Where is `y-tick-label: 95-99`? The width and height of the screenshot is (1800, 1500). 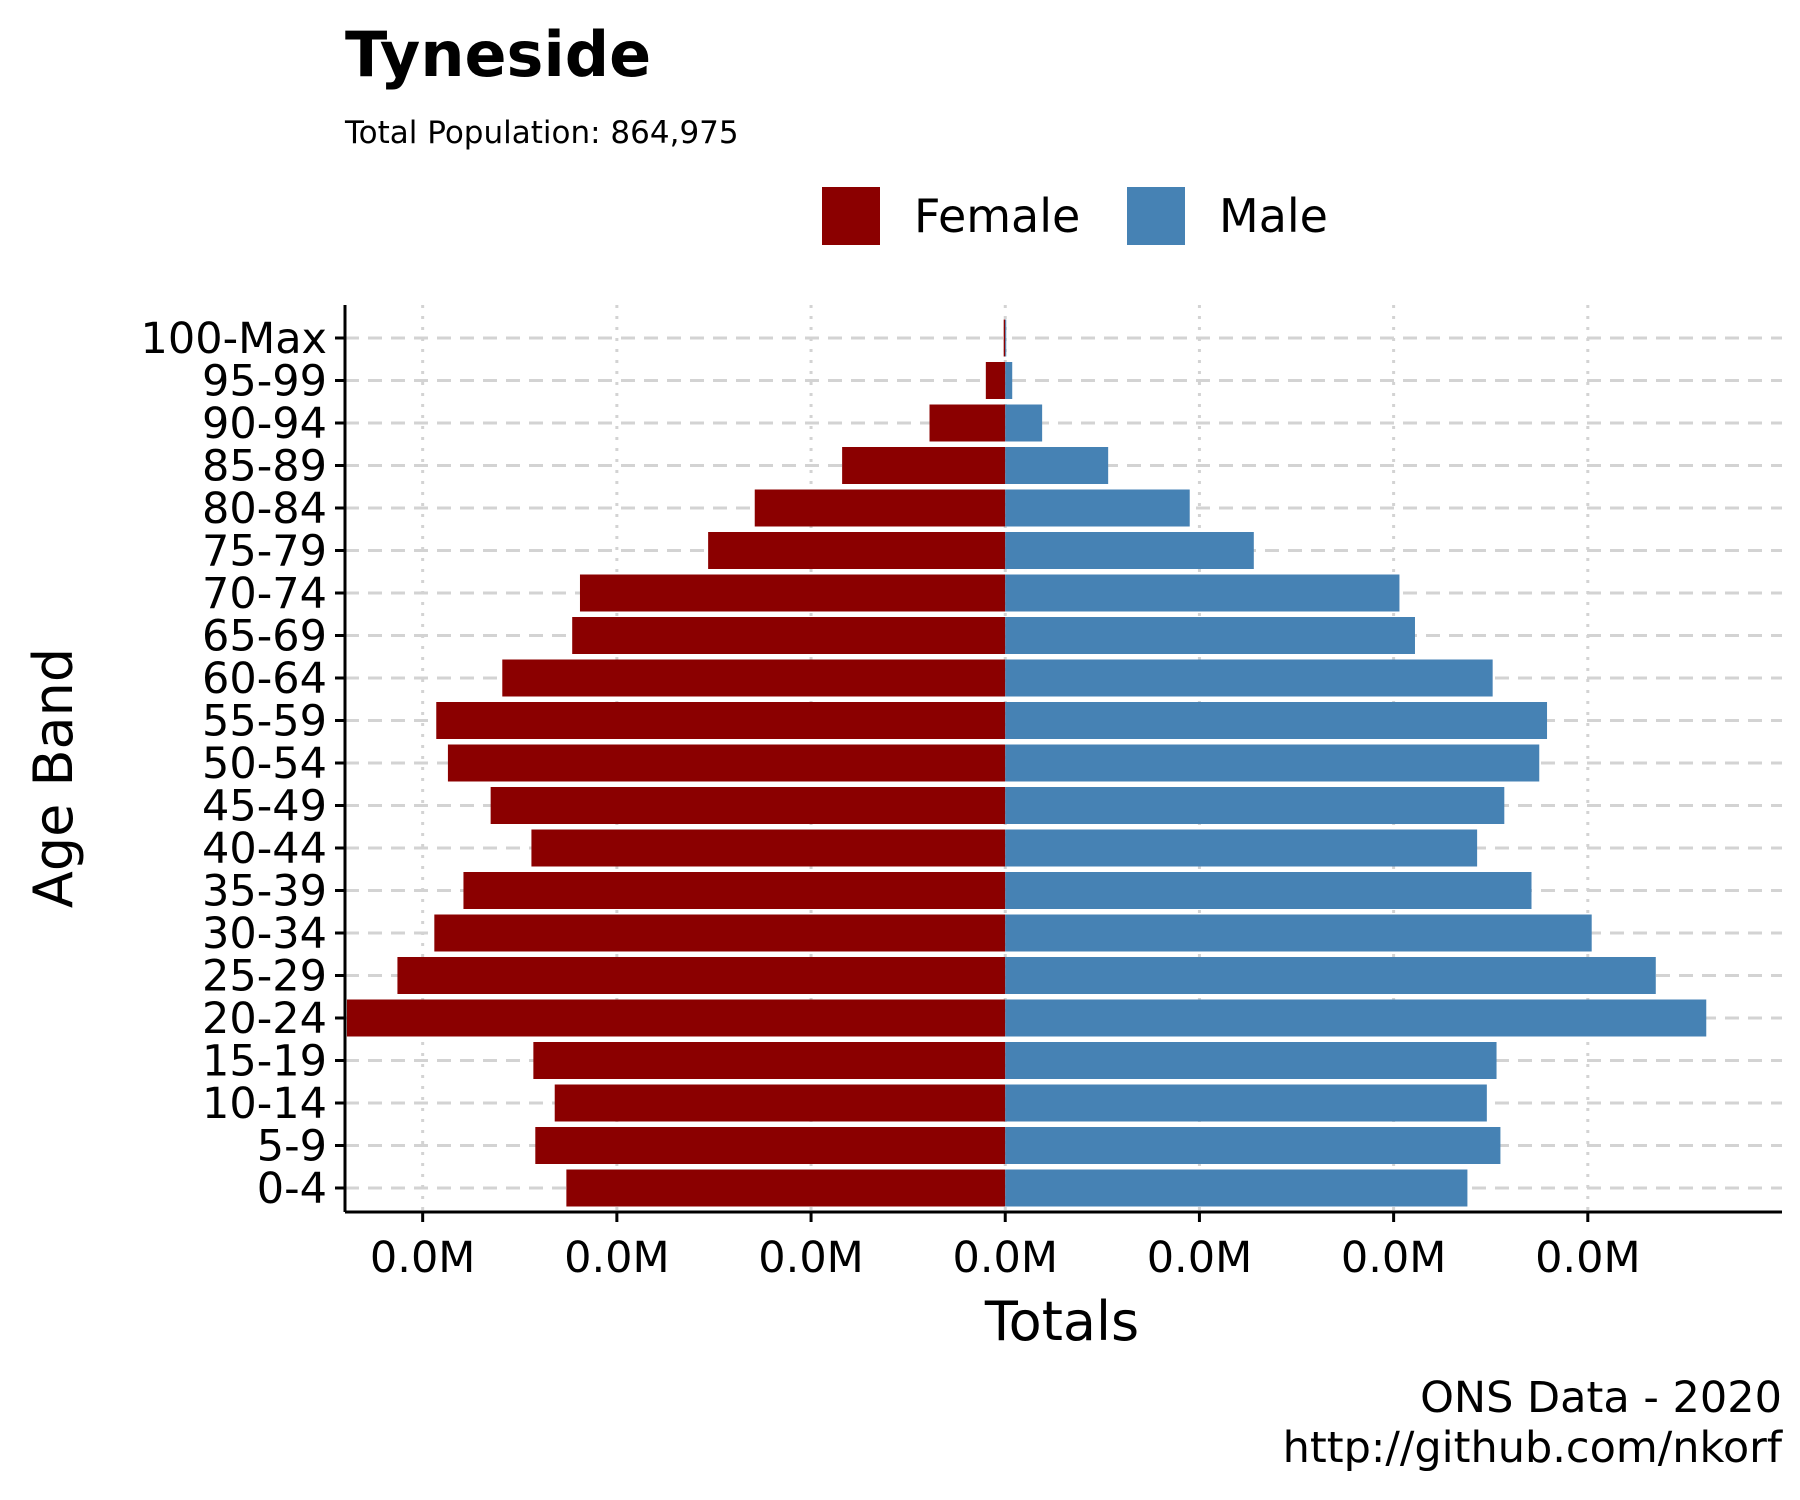 y-tick-label: 95-99 is located at coordinates (264, 382).